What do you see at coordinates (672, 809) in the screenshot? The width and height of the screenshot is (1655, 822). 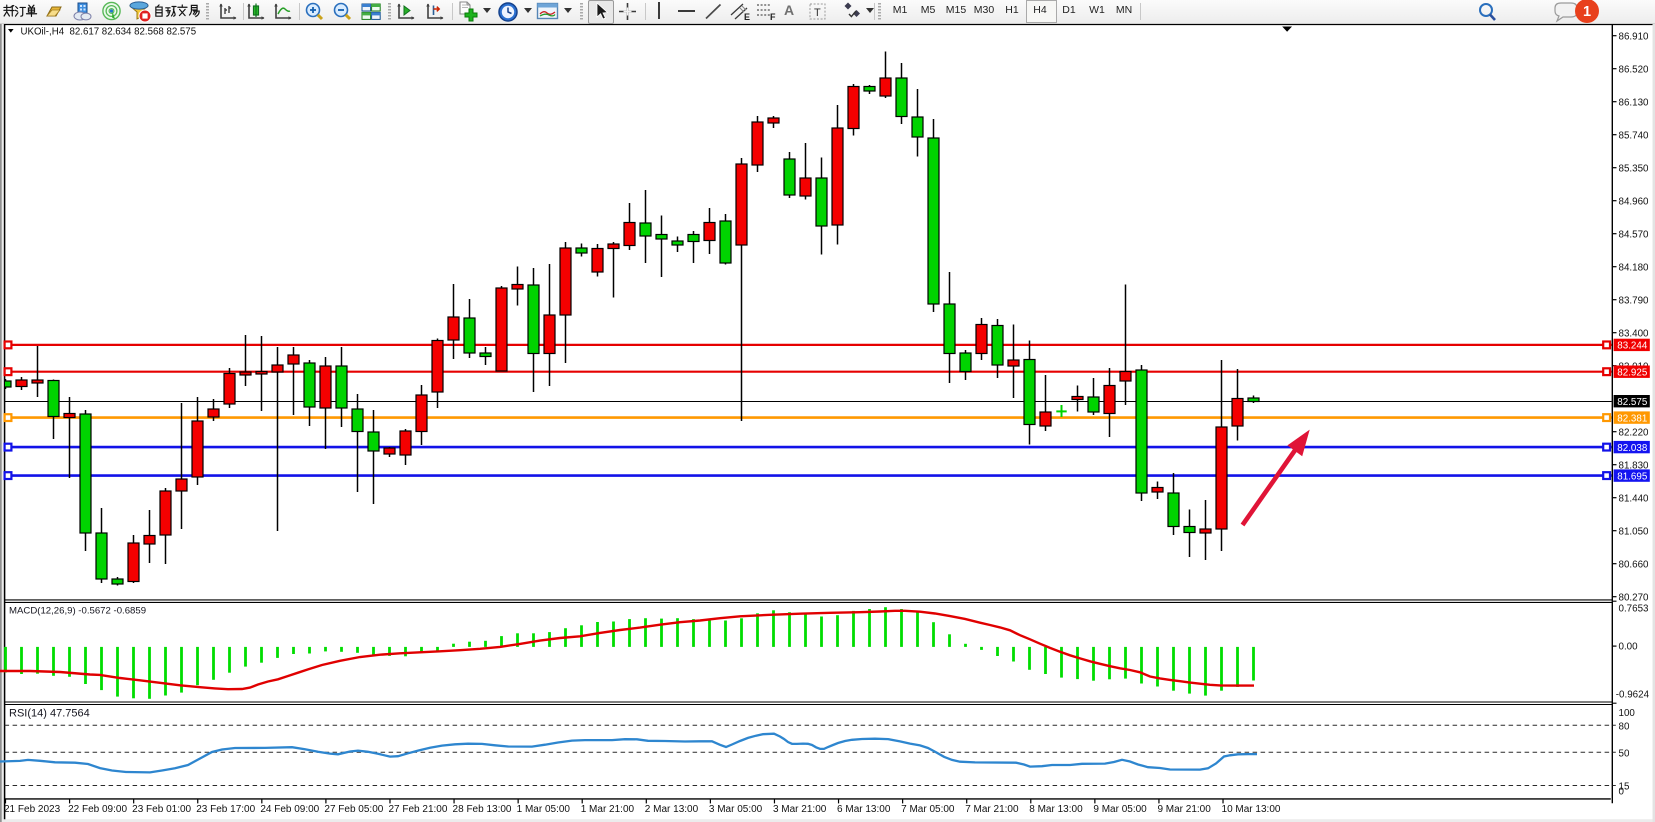 I see `svg-text: 2 Mar 13:00` at bounding box center [672, 809].